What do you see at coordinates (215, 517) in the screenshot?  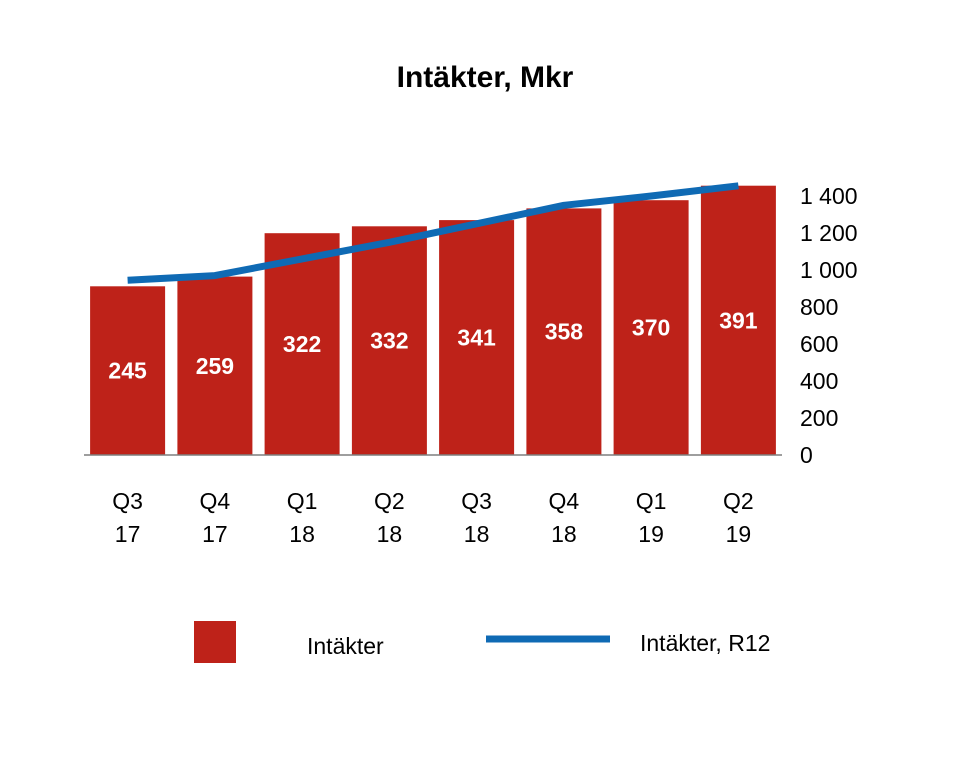 I see `x-tick-label: Q4 17` at bounding box center [215, 517].